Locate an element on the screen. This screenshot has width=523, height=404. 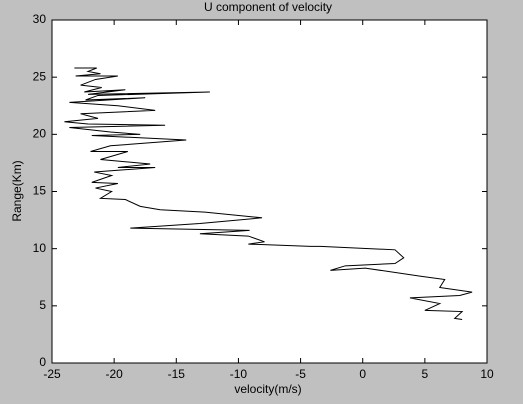
y-tick-label: 10 is located at coordinates (40, 248).